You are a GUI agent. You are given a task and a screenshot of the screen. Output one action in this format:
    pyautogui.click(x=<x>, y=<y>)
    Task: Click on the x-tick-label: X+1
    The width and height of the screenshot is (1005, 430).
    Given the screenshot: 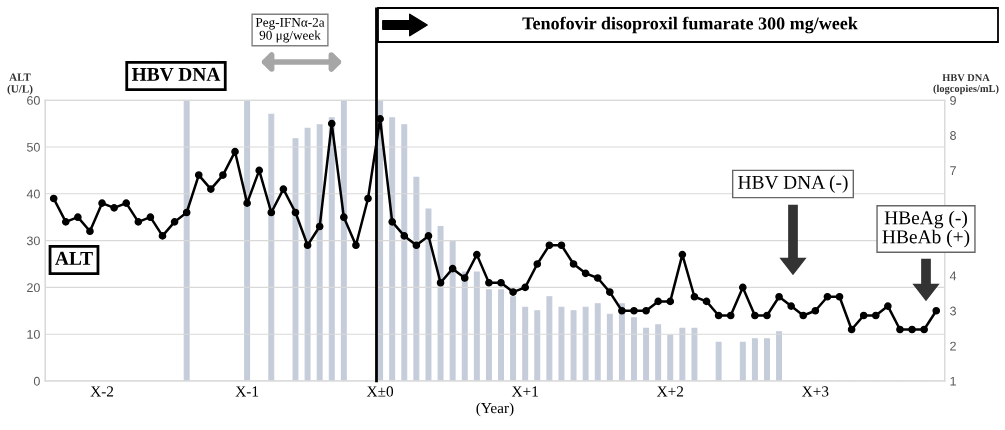 What is the action you would take?
    pyautogui.click(x=524, y=391)
    